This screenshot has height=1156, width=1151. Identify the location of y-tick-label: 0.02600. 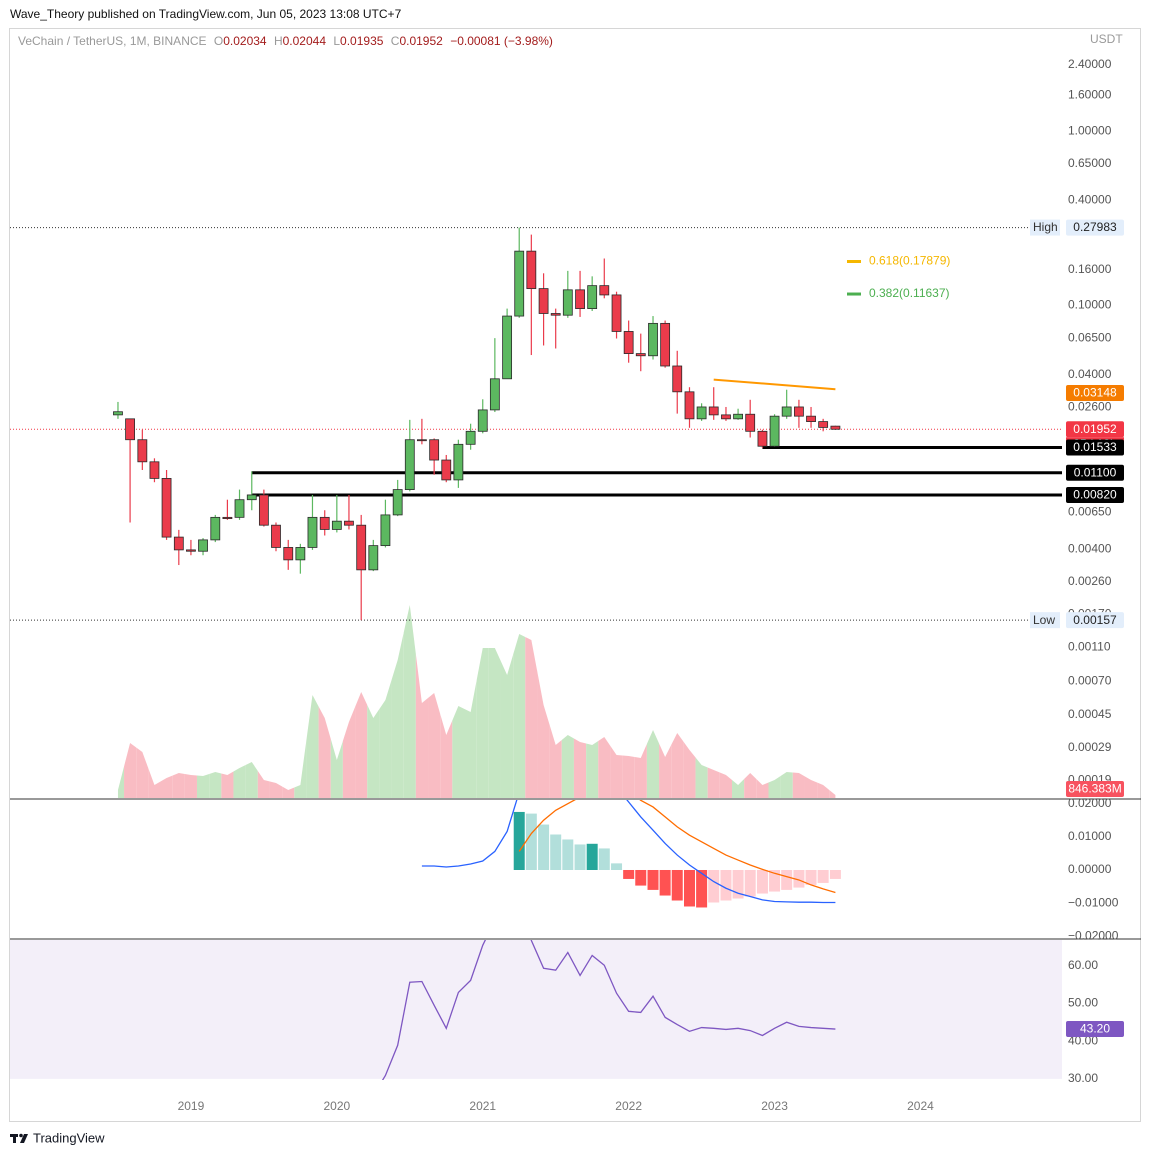
(1090, 407).